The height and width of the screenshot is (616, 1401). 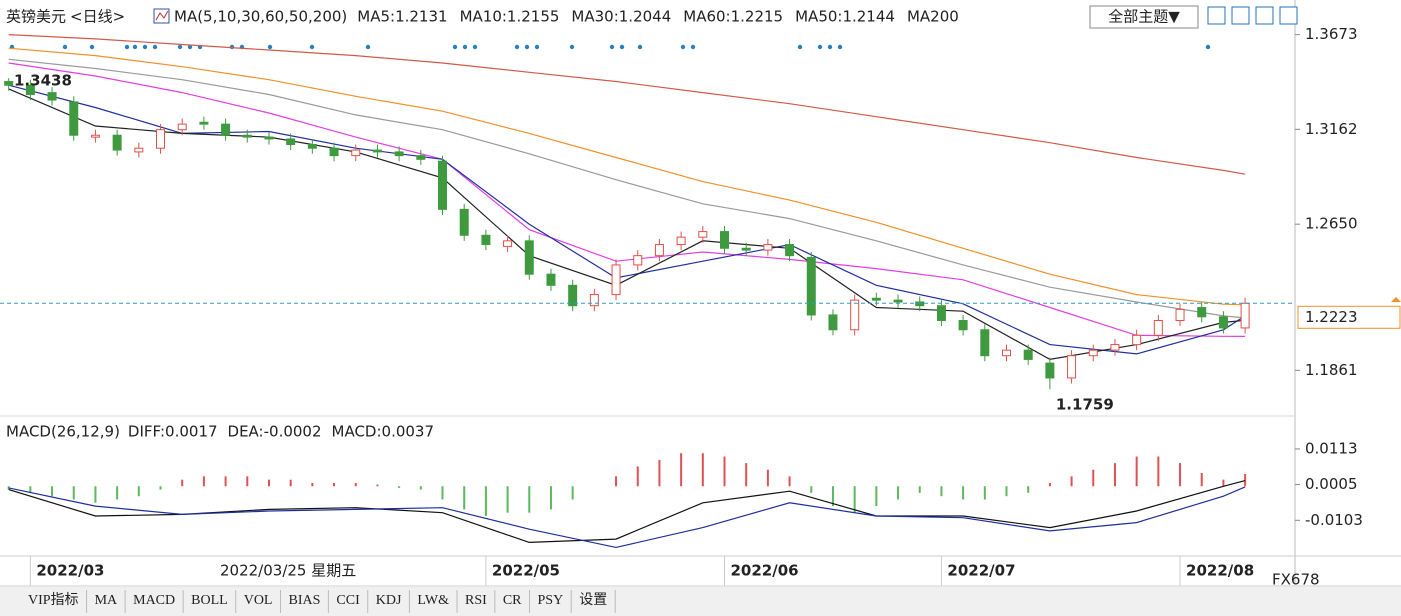 What do you see at coordinates (383, 432) in the screenshot?
I see `macd-legend: MACD:0.0037` at bounding box center [383, 432].